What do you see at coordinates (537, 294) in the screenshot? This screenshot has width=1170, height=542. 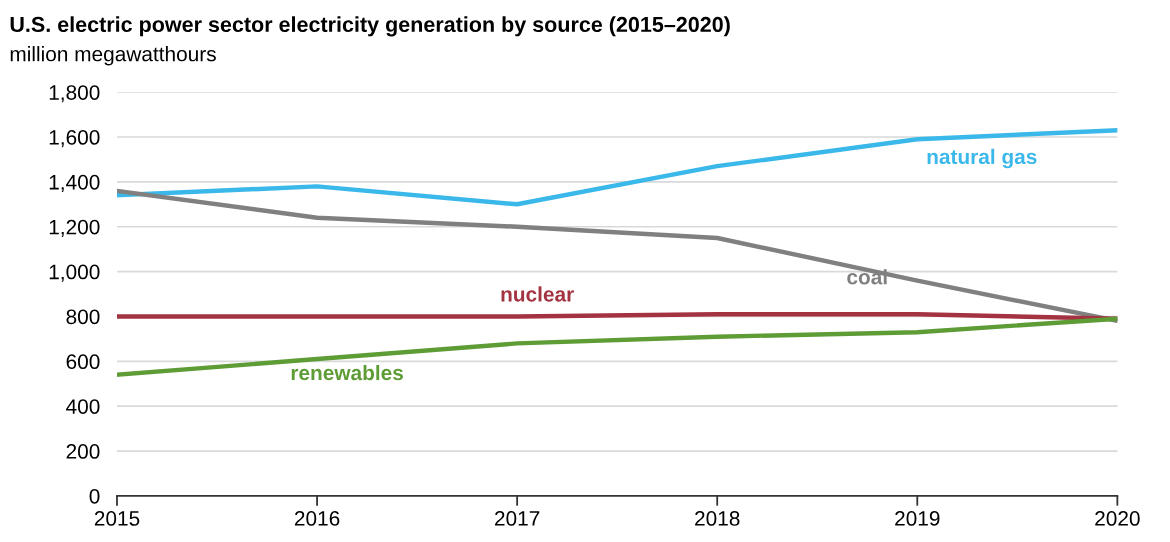 I see `series-label: nuclear` at bounding box center [537, 294].